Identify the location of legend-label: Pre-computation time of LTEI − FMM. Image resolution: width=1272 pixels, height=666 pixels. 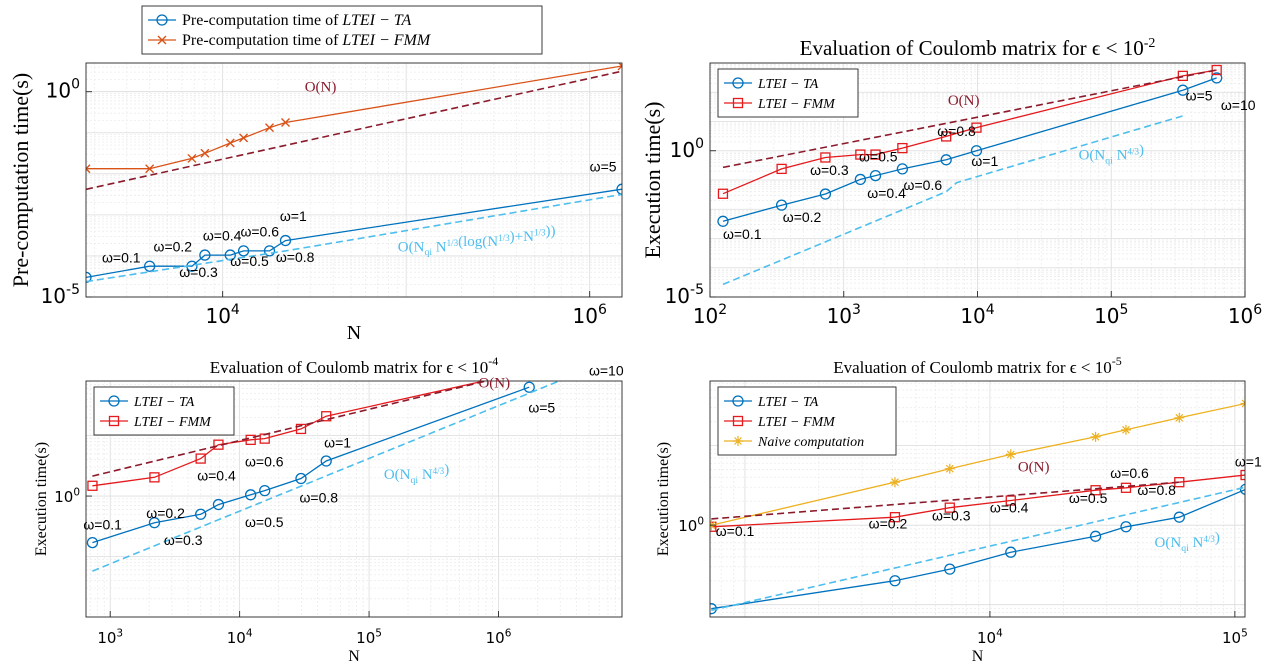
(307, 40).